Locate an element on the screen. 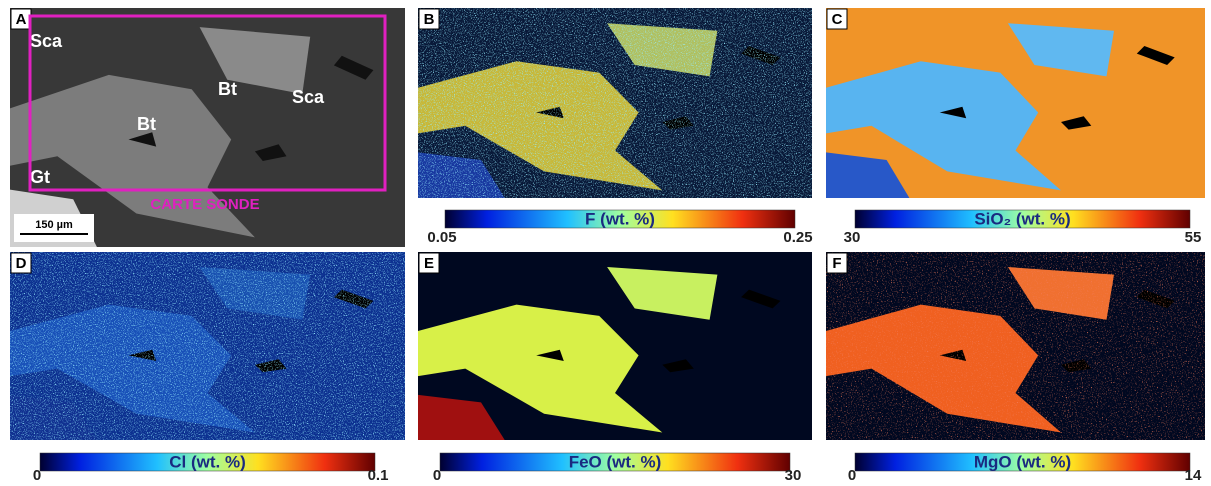  colorbar-max: 0.25 is located at coordinates (797, 237).